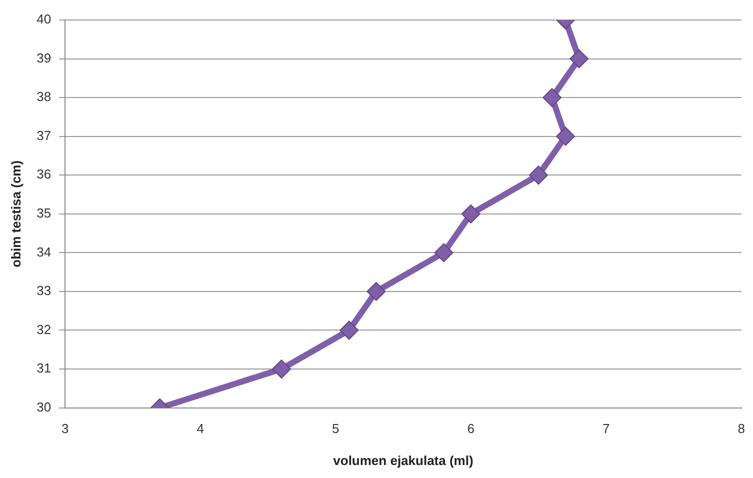 This screenshot has width=753, height=478. I want to click on y-tick-label: 36, so click(44, 174).